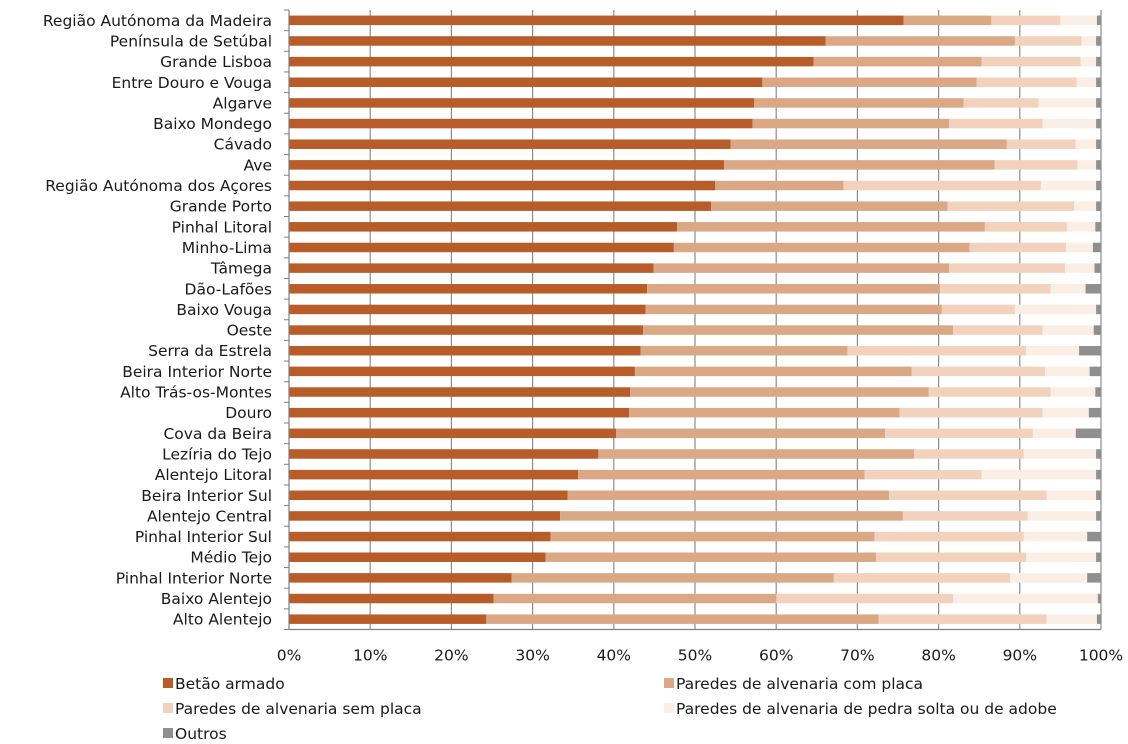  I want to click on category-label: Baixo Mondego, so click(212, 124).